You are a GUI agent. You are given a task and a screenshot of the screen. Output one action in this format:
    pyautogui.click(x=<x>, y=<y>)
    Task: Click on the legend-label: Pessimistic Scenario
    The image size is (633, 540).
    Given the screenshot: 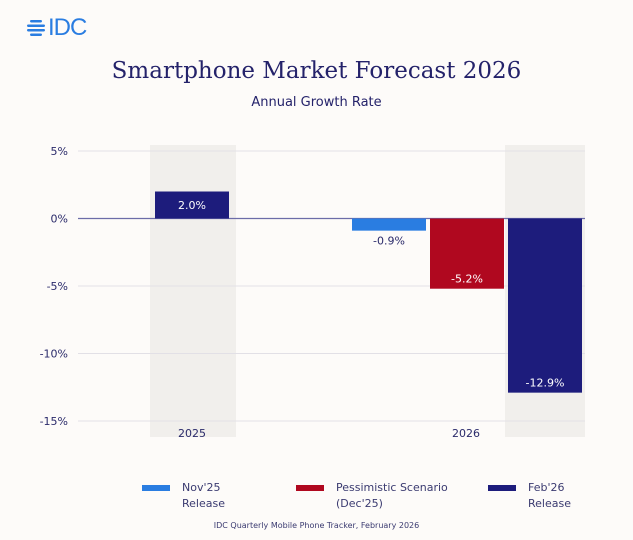 What is the action you would take?
    pyautogui.click(x=392, y=487)
    